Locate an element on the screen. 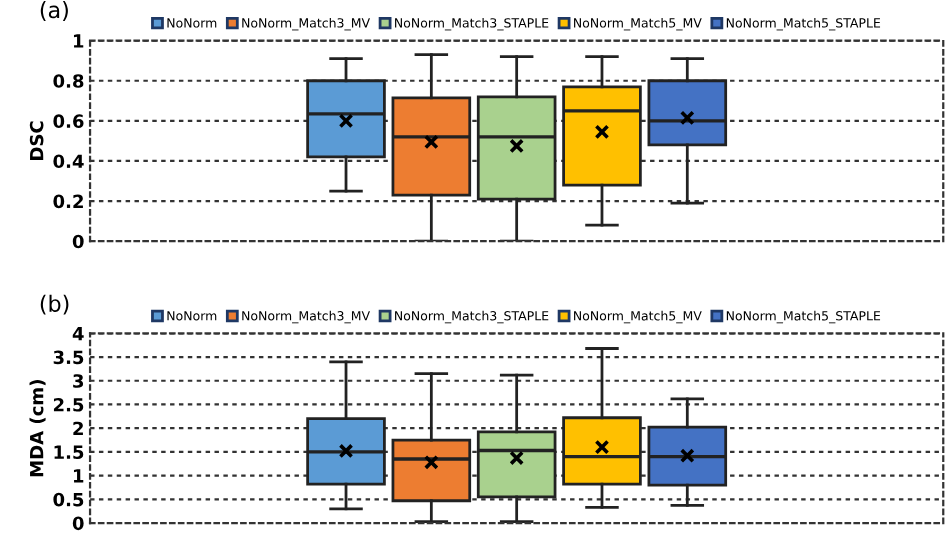 This screenshot has height=542, width=948. y-tick-label: 2 is located at coordinates (78, 428).